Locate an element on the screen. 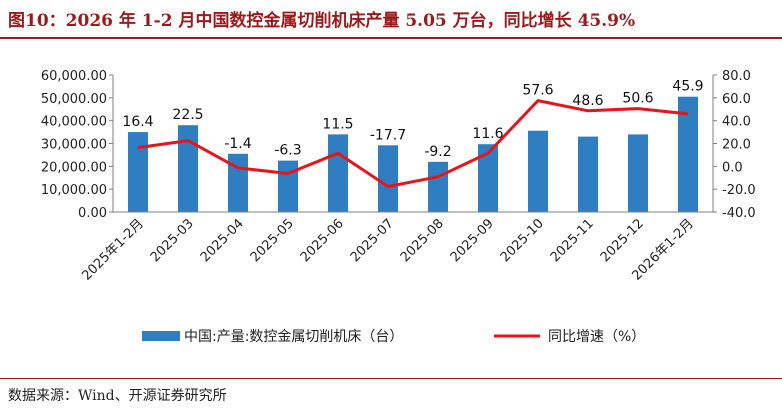  right-tick-label: -40.0 is located at coordinates (739, 213).